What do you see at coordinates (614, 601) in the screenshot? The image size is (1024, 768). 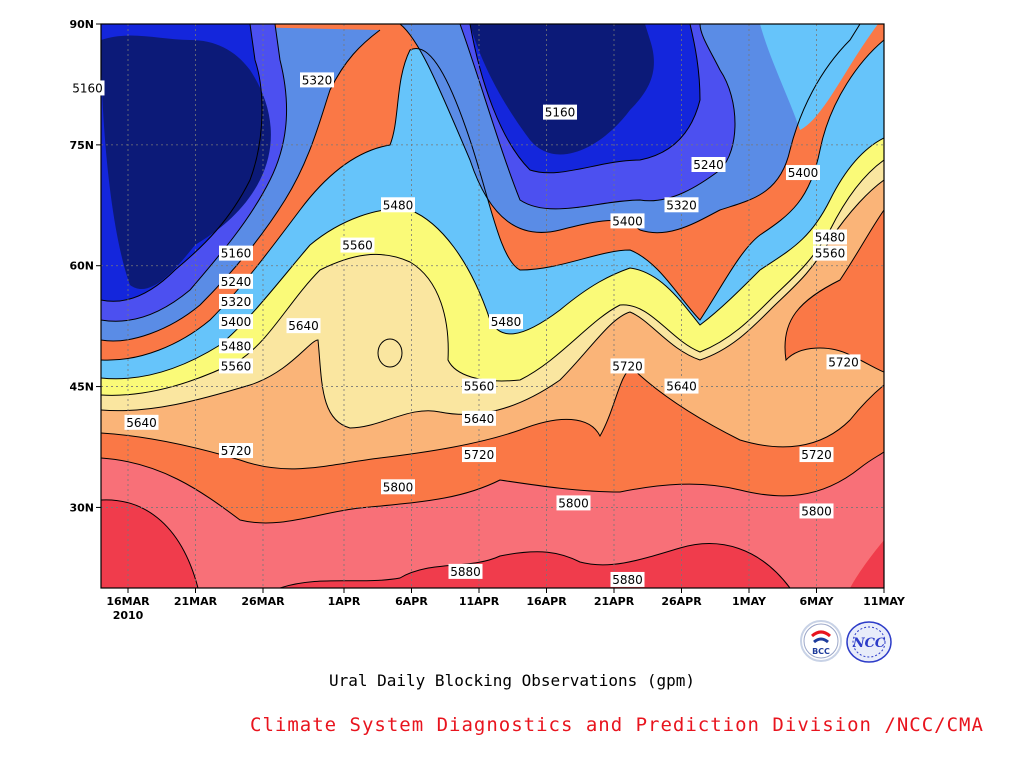 I see `x-tick-label: 21APR` at bounding box center [614, 601].